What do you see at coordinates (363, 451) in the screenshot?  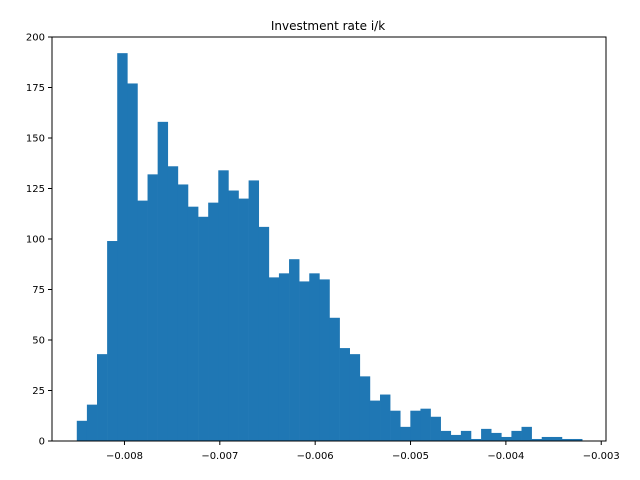 I see `x-axis: −0.008 −0.007 −0.006 −0.005 −0.004 −0.003` at bounding box center [363, 451].